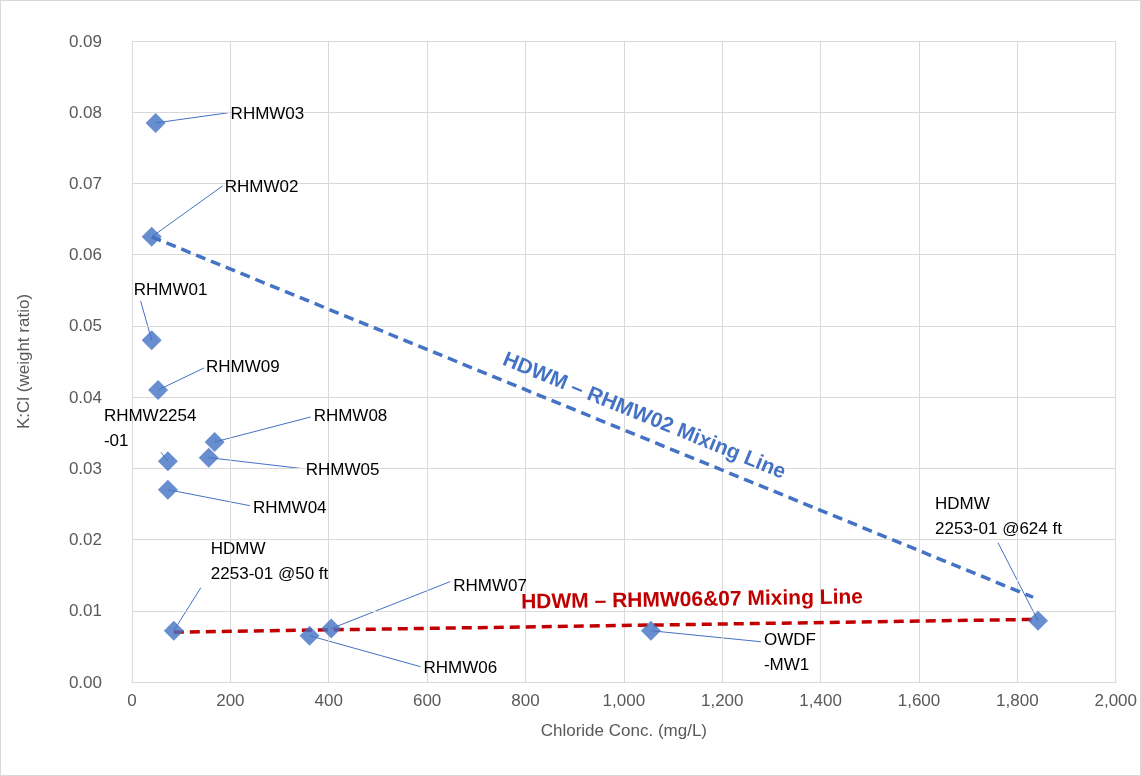 The height and width of the screenshot is (776, 1141). I want to click on y-tick-label: 0.07, so click(85, 183).